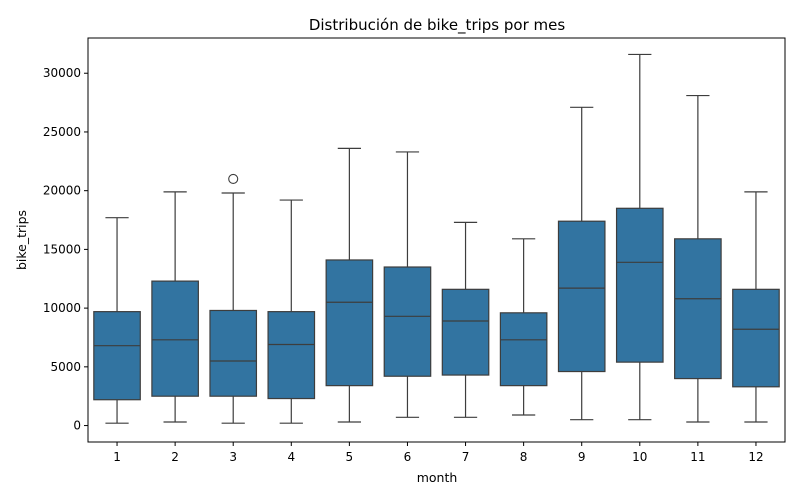 This screenshot has height=500, width=800. I want to click on x-tick-label: 11, so click(697, 457).